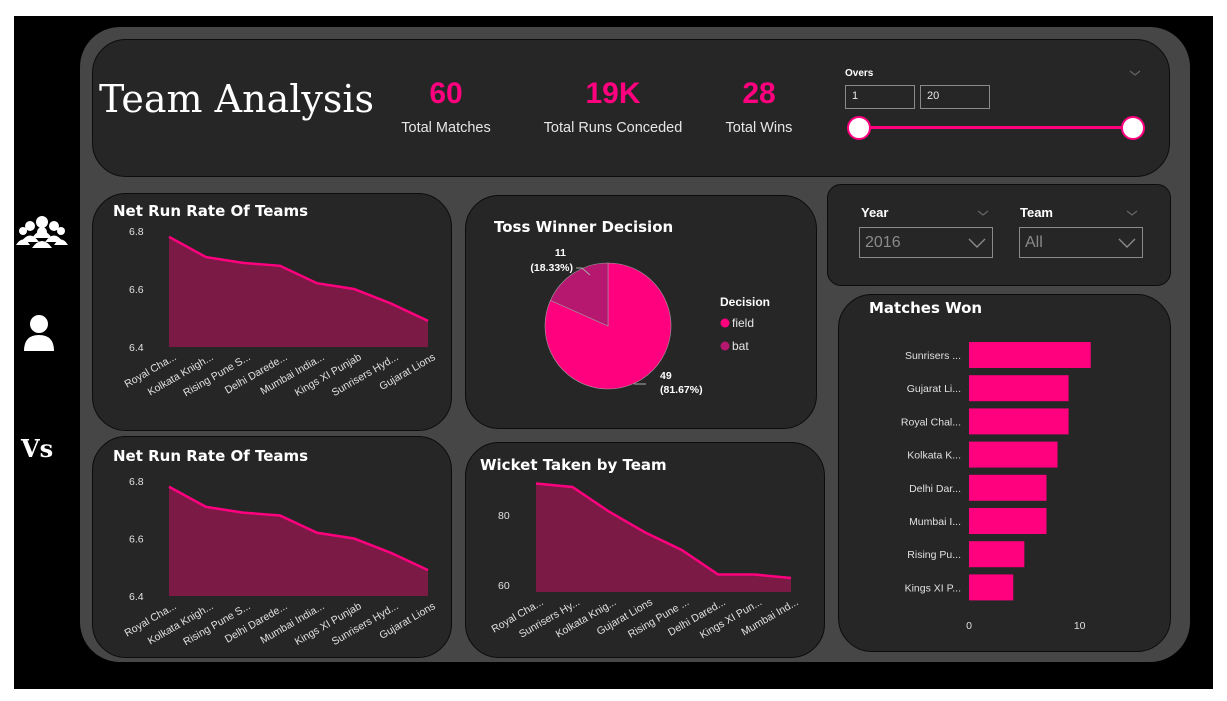 Image resolution: width=1227 pixels, height=701 pixels. I want to click on total-matches-value: 60, so click(446, 93).